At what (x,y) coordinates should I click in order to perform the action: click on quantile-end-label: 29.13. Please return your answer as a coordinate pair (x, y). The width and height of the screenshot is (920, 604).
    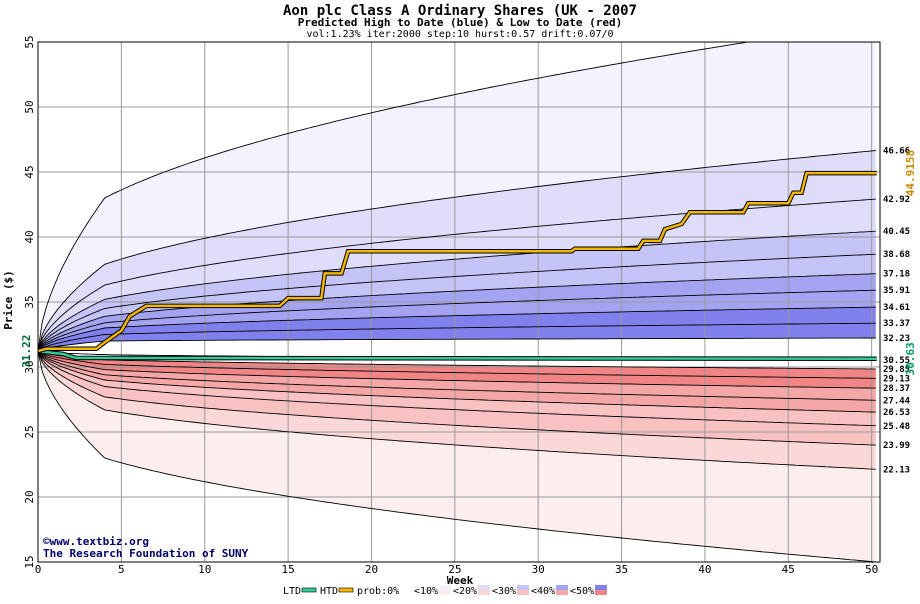
    Looking at the image, I should click on (896, 379).